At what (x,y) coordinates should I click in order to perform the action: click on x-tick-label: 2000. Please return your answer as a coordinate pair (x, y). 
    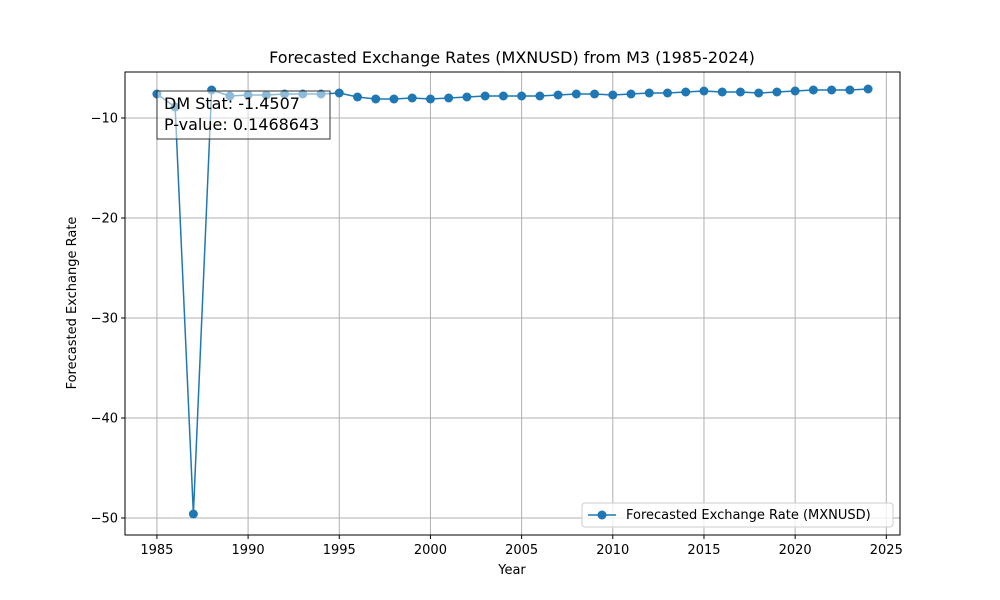
    Looking at the image, I should click on (430, 550).